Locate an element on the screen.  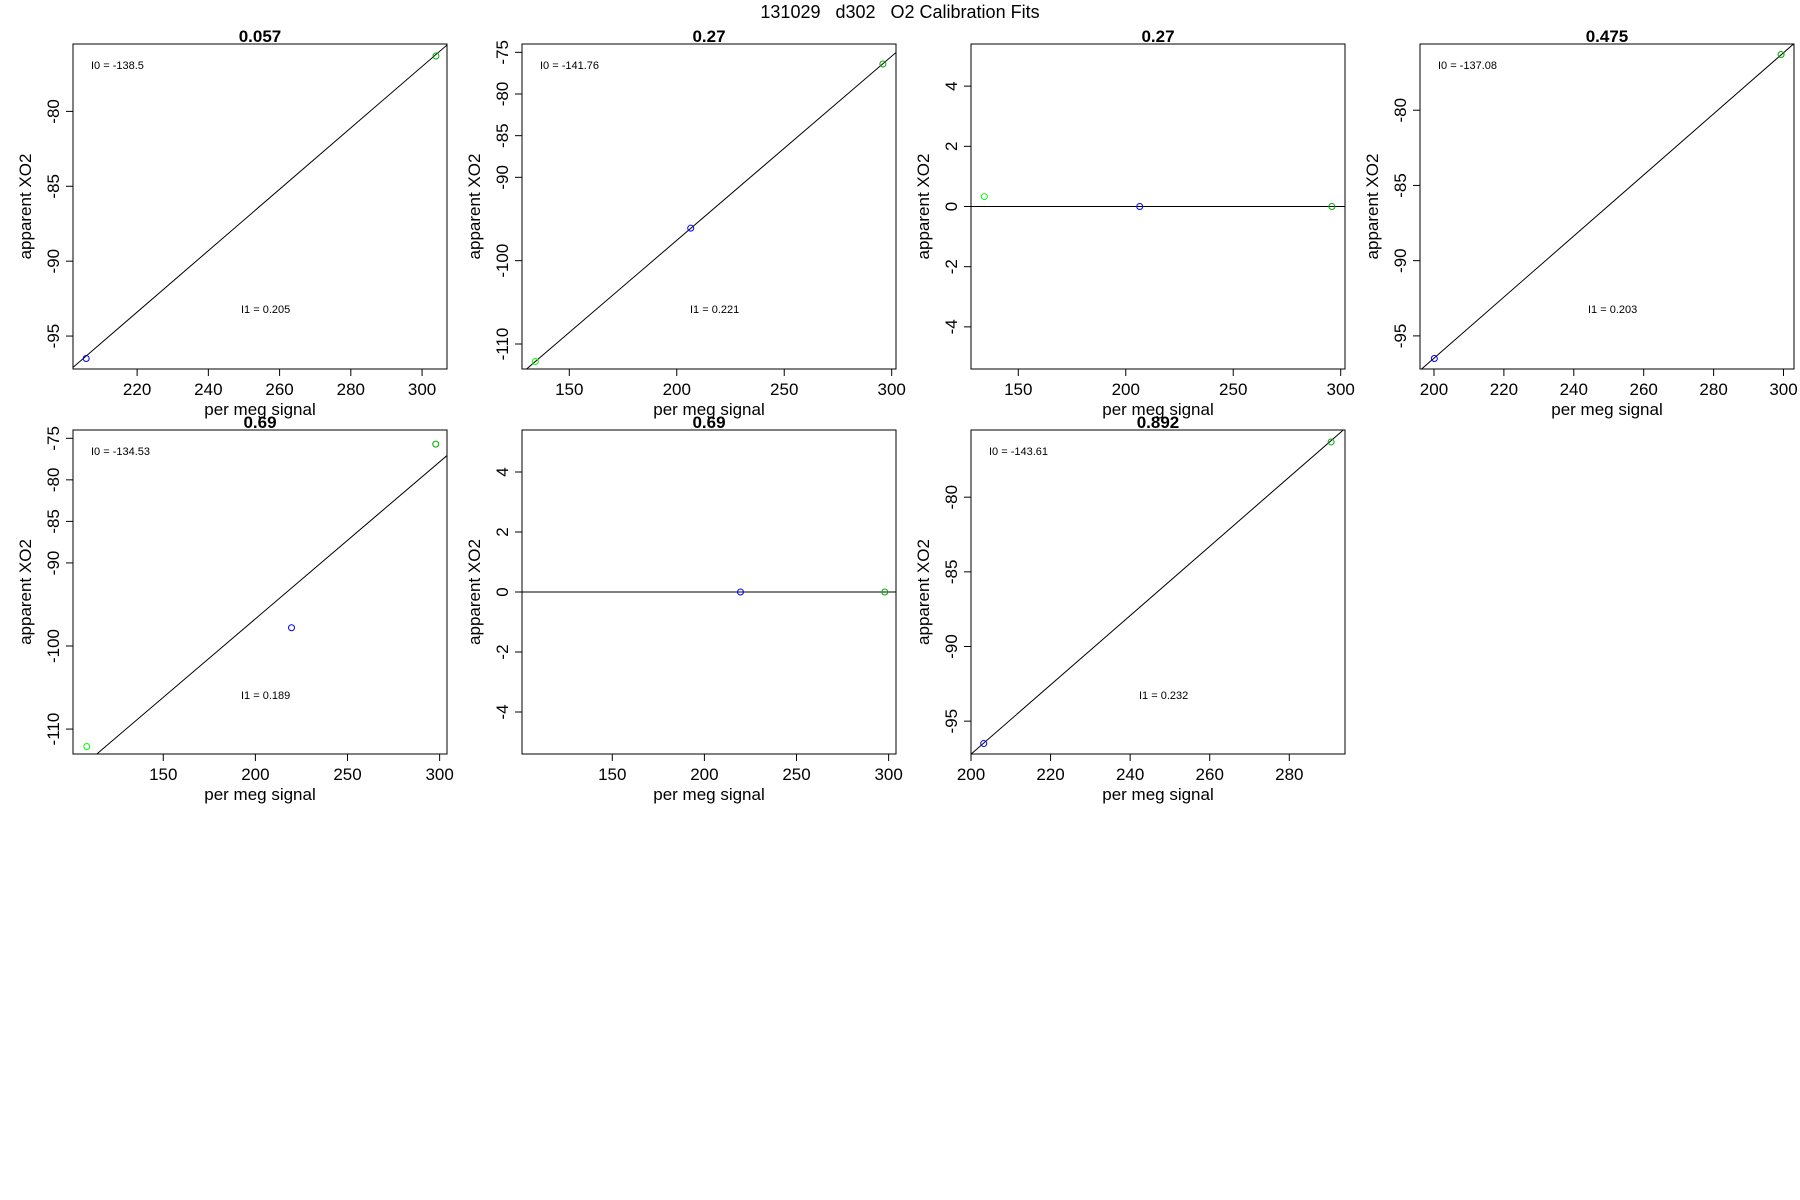
i0-annotation: I0 = -137.08 is located at coordinates (1467, 66).